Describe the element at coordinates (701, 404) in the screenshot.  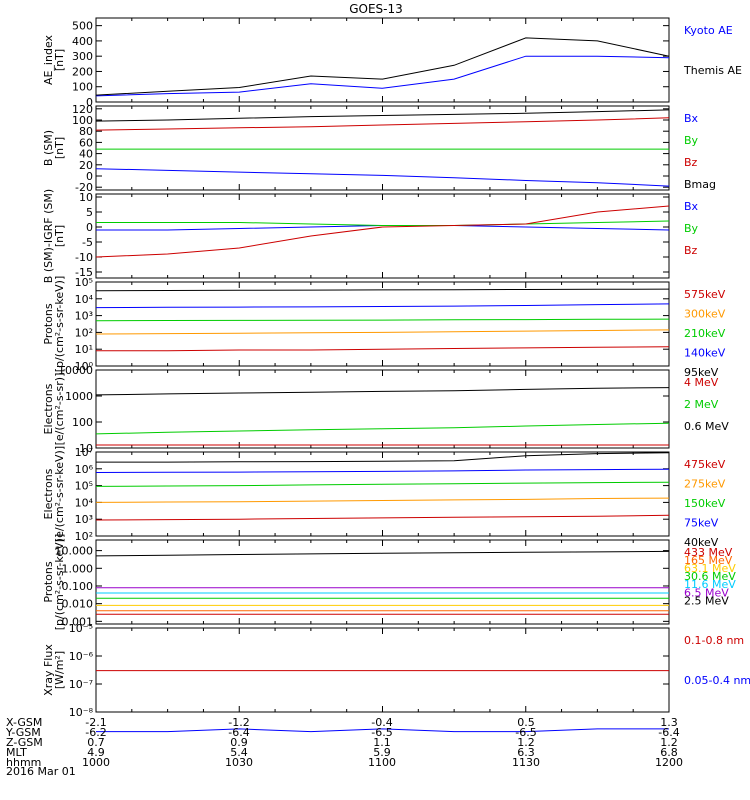
I see `legend-entry: 2 MeV` at that location.